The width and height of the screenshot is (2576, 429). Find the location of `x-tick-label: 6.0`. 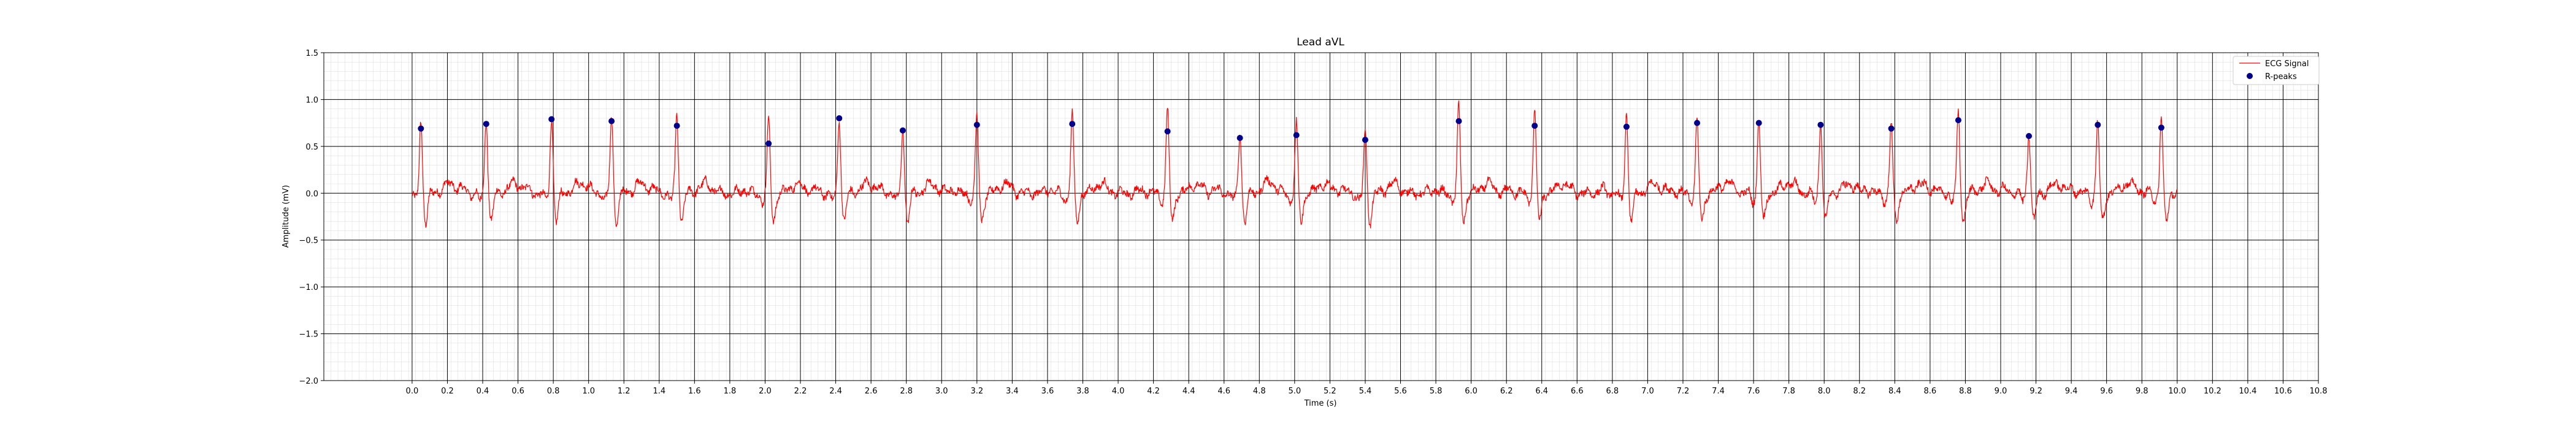

x-tick-label: 6.0 is located at coordinates (1471, 391).